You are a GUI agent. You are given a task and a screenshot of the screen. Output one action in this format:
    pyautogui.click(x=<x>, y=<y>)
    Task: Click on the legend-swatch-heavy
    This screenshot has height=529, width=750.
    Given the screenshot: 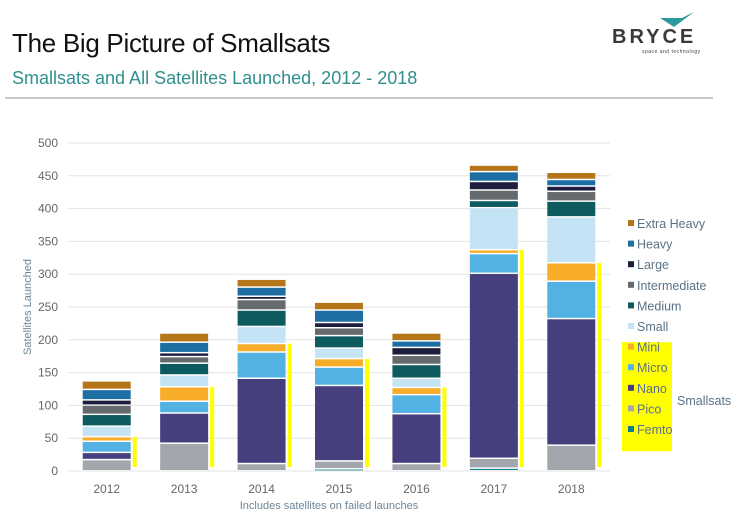 What is the action you would take?
    pyautogui.click(x=631, y=243)
    